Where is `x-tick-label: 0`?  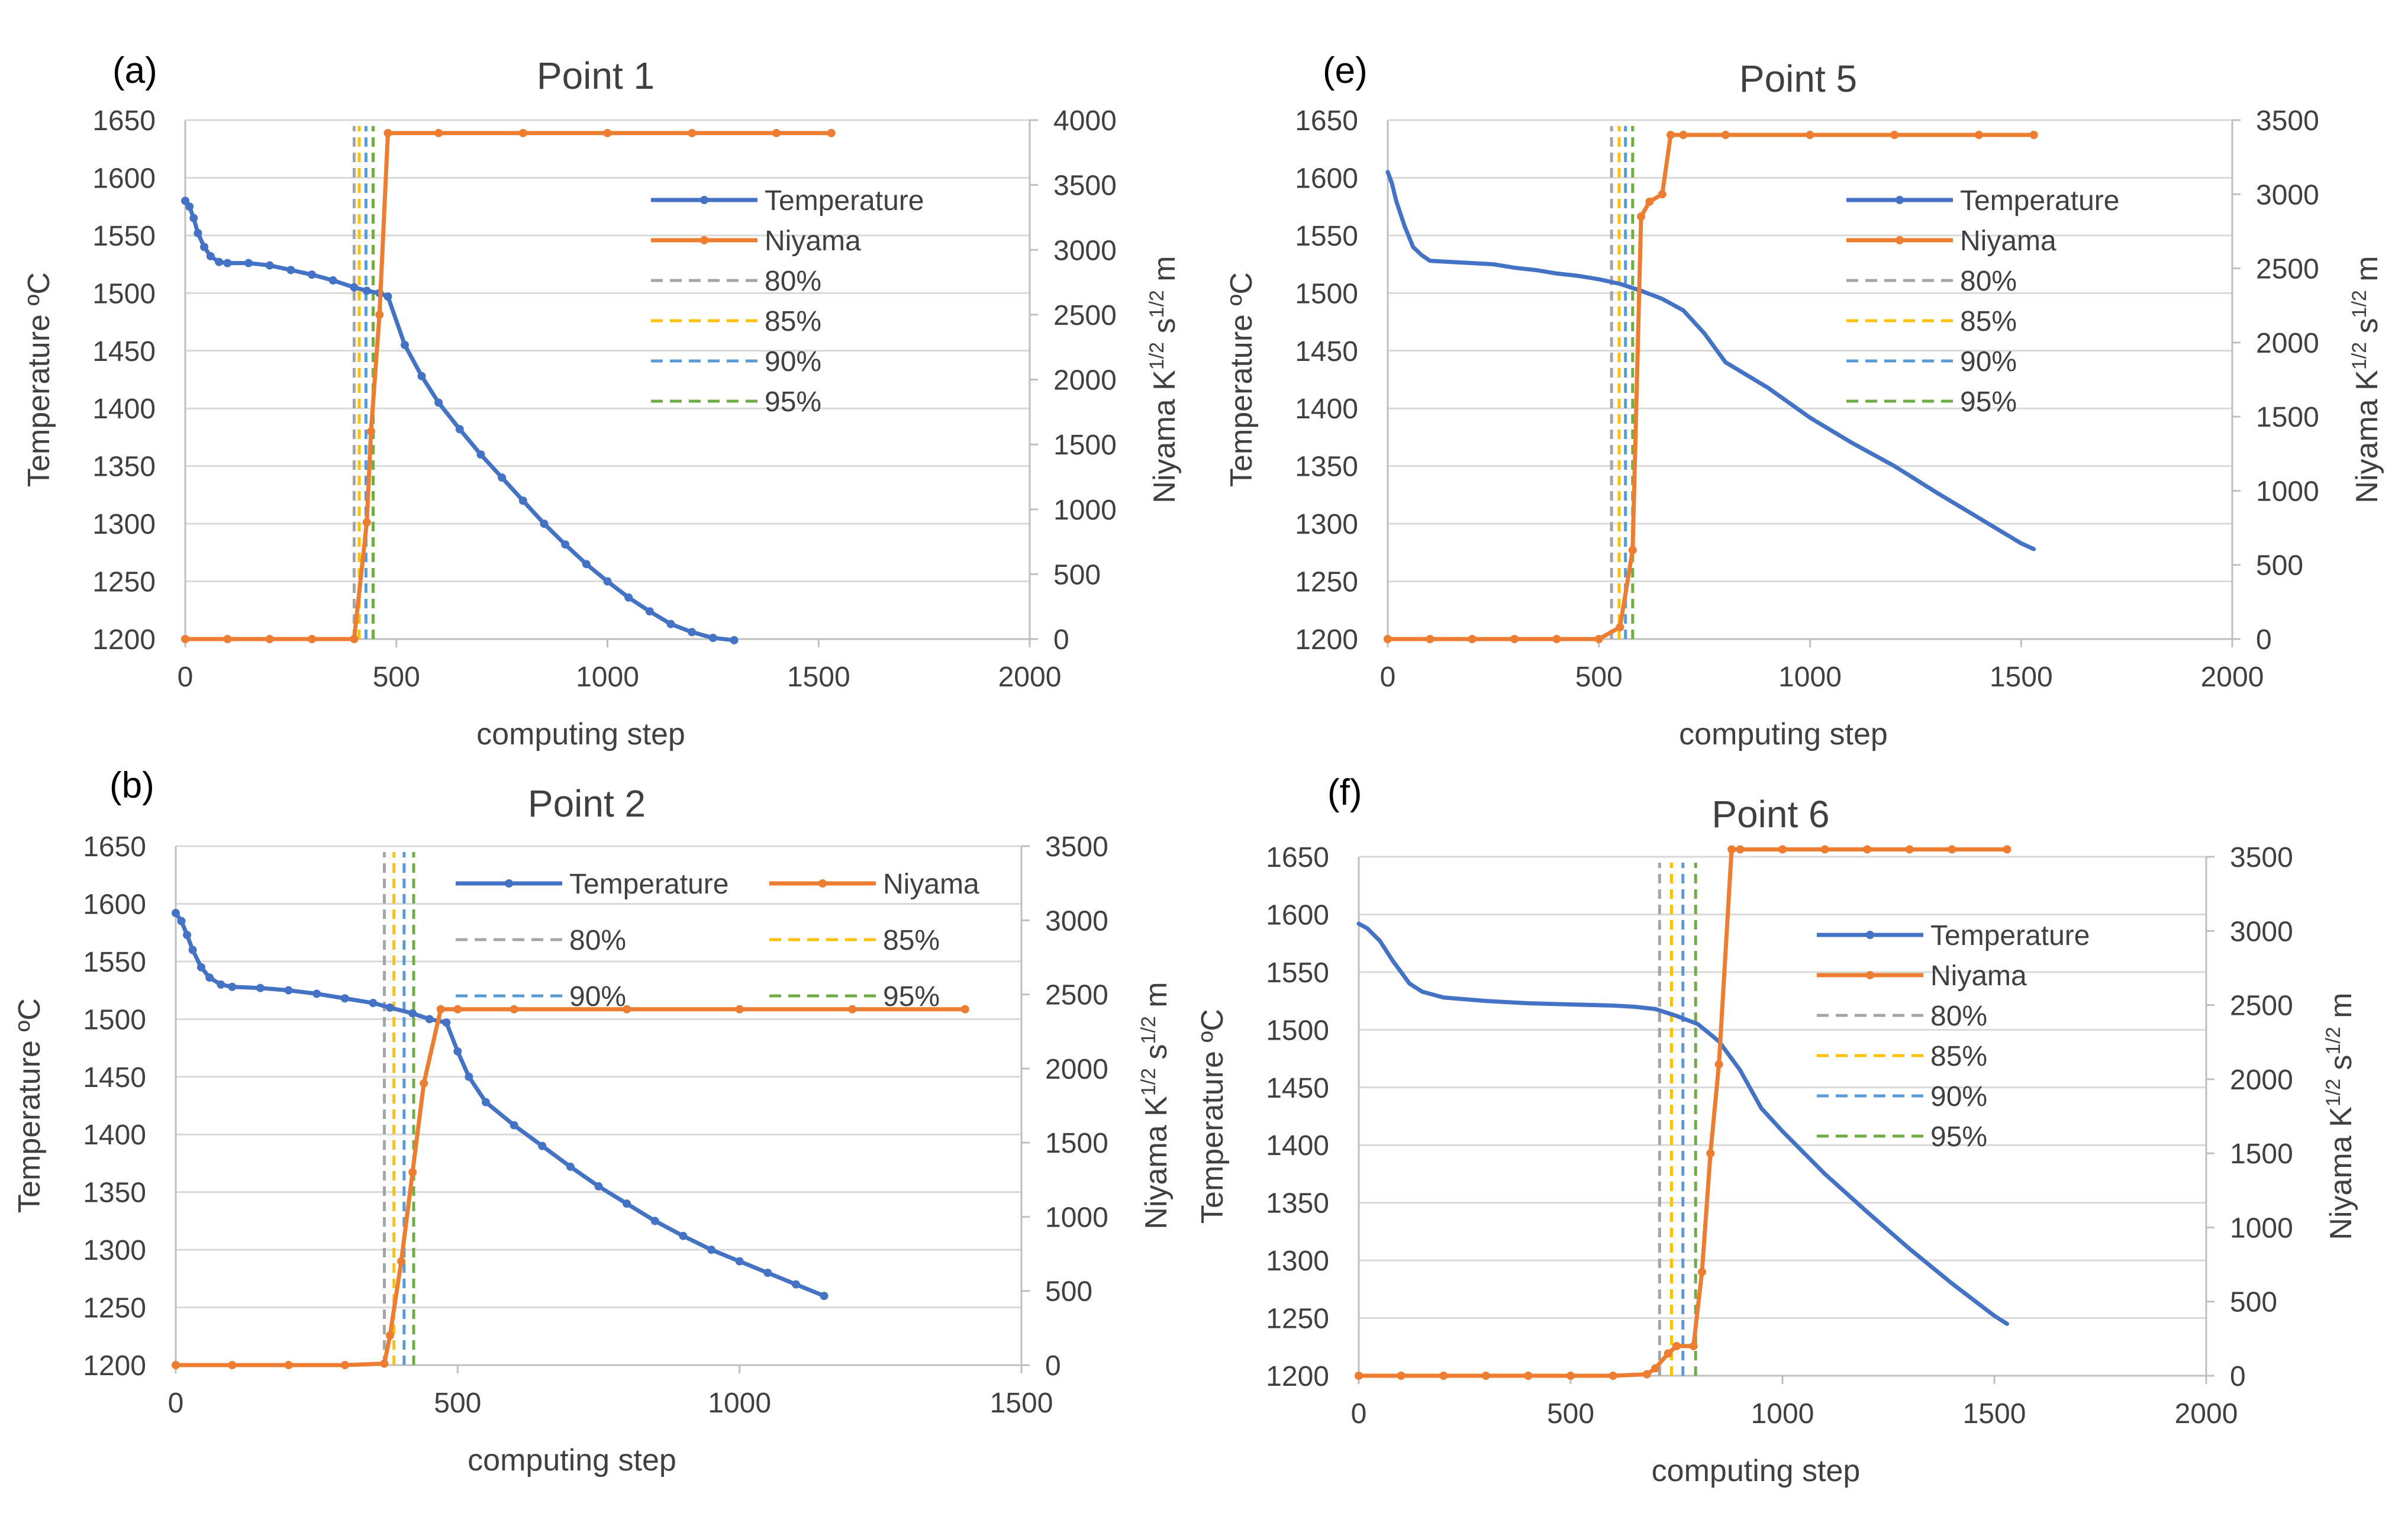
x-tick-label: 0 is located at coordinates (1388, 677).